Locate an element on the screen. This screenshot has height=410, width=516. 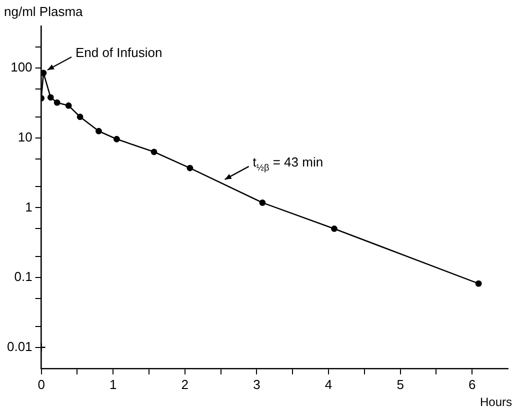
x-tick-label: 3 is located at coordinates (256, 384).